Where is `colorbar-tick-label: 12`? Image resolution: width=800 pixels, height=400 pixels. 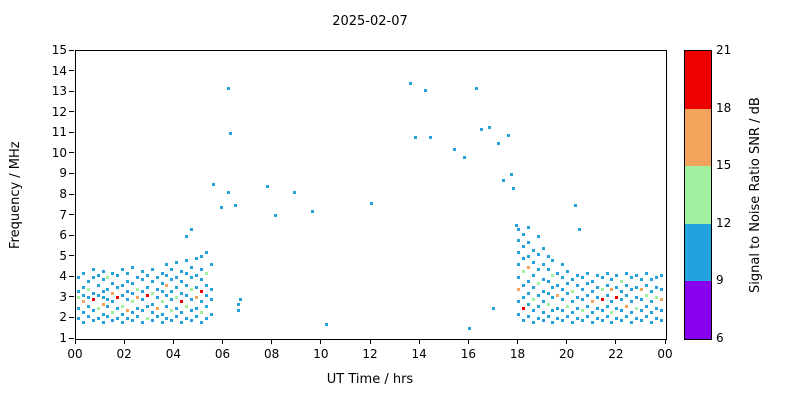 colorbar-tick-label: 12 is located at coordinates (724, 222).